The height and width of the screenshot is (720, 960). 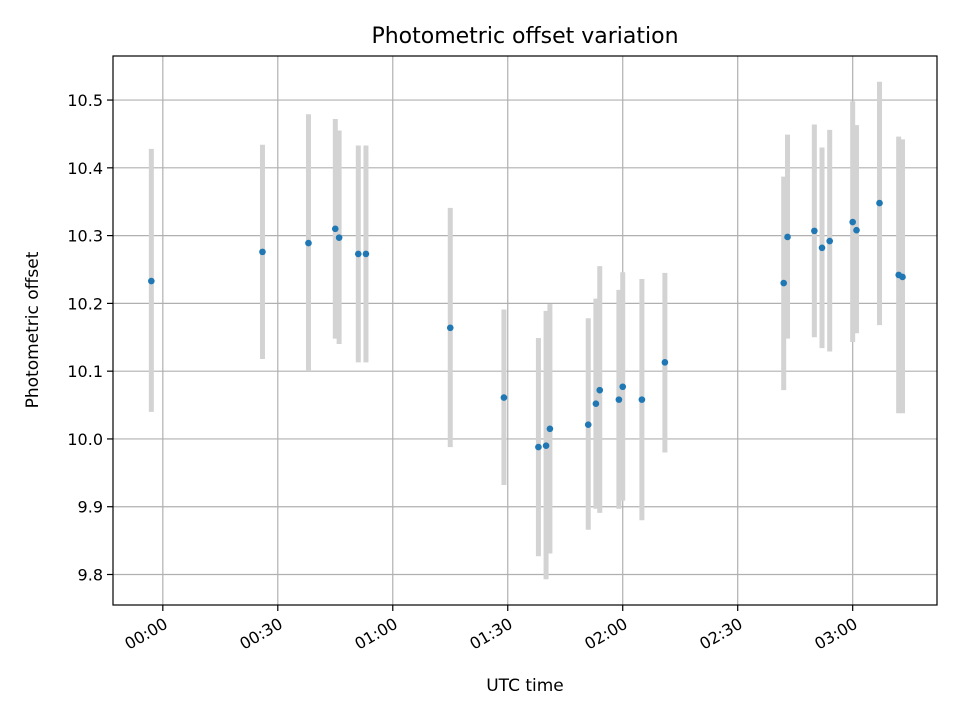 I want to click on y-tick-label: 10.1, so click(x=85, y=371).